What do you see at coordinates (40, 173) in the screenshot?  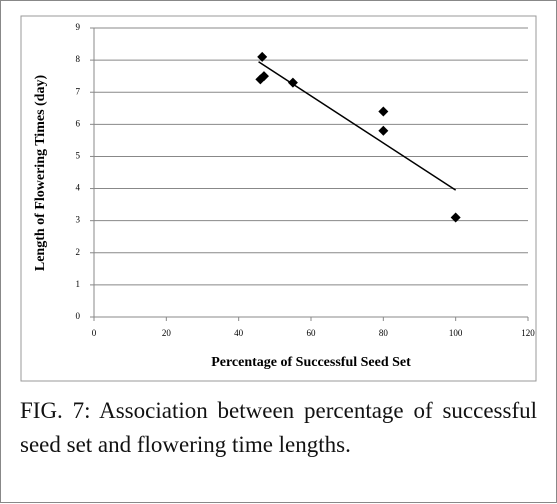 I see `y-axis-title: Length of Flowering Times (day)` at bounding box center [40, 173].